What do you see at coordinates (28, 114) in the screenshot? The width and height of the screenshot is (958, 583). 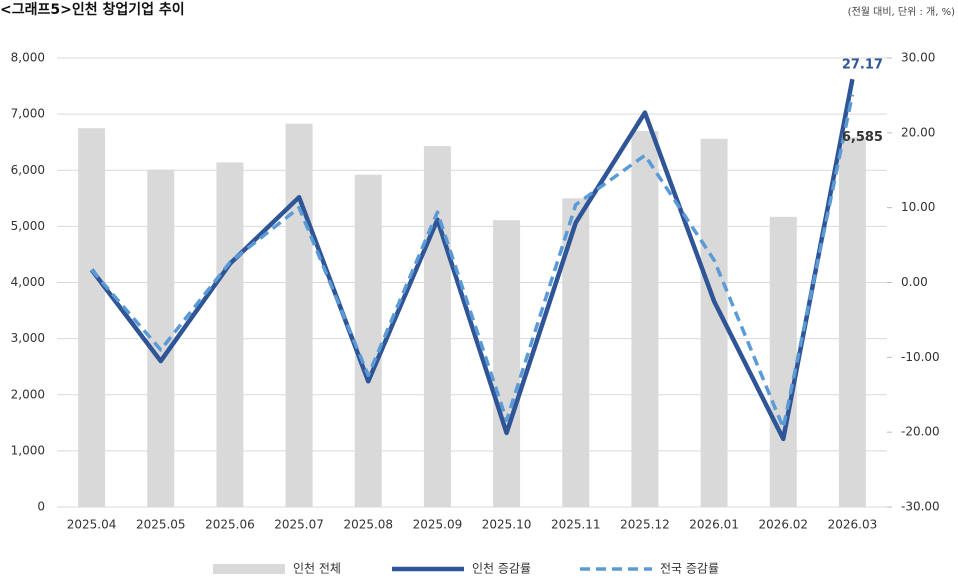 I see `y-tick-label: 7,000` at bounding box center [28, 114].